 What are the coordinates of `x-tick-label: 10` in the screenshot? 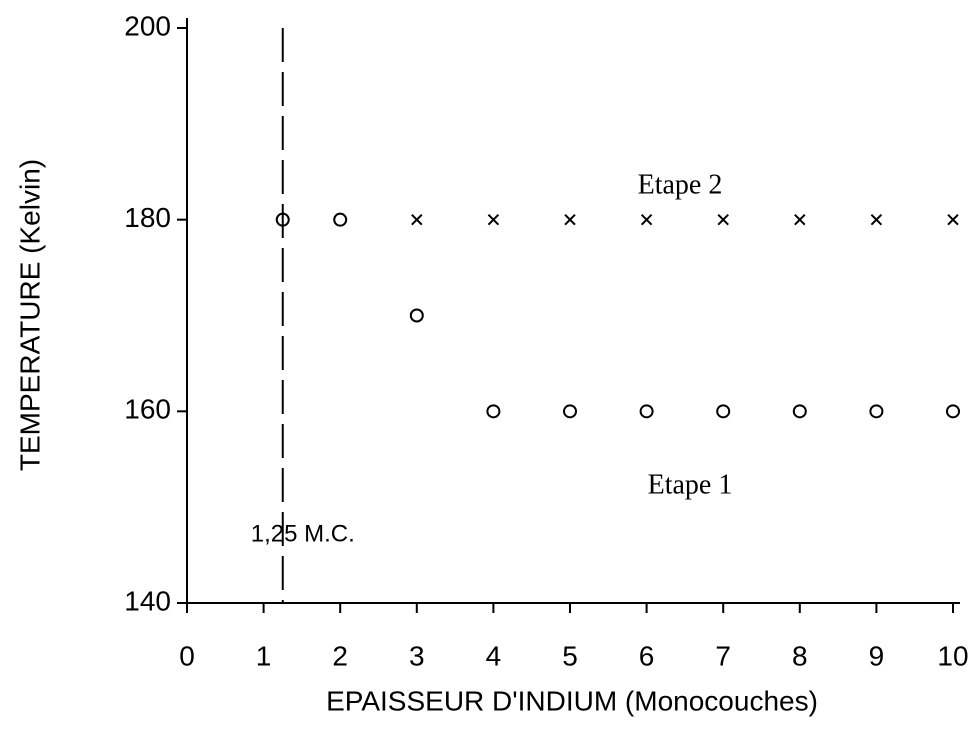 It's located at (952, 655).